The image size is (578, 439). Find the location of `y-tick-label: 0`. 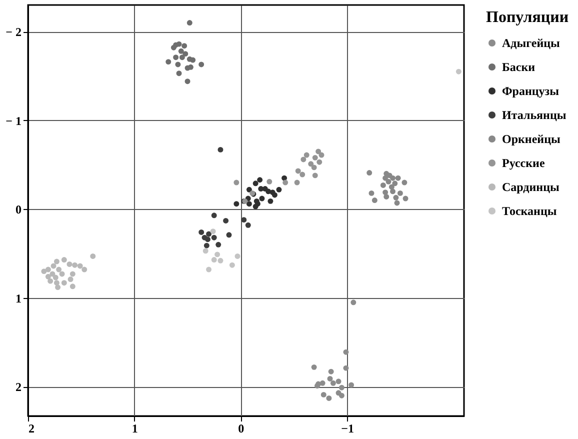

y-tick-label: 0 is located at coordinates (19, 209).